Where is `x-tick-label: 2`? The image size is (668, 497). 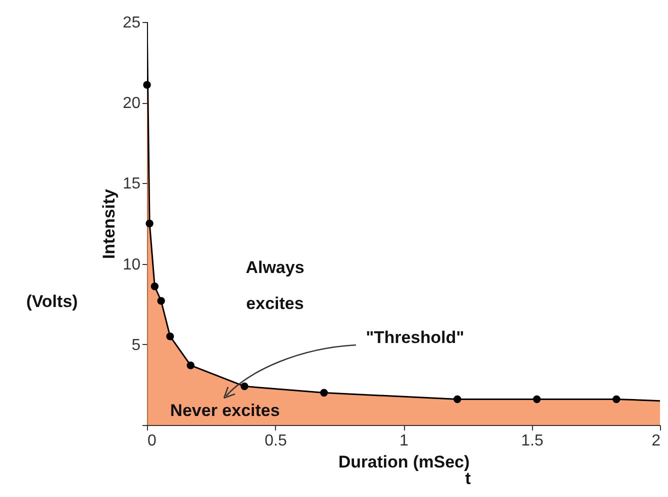
x-tick-label: 2 is located at coordinates (656, 441).